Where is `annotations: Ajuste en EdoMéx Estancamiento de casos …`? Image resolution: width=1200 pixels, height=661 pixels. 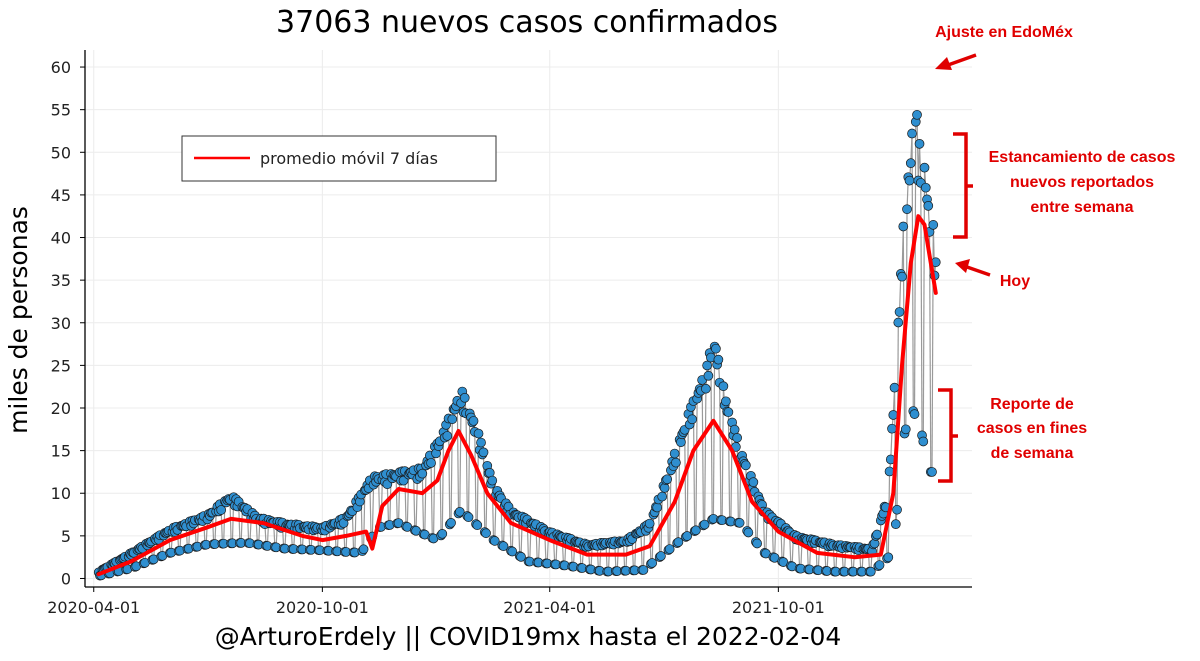
annotations: Ajuste en EdoMéx Estancamiento de casos … is located at coordinates (1055, 253).